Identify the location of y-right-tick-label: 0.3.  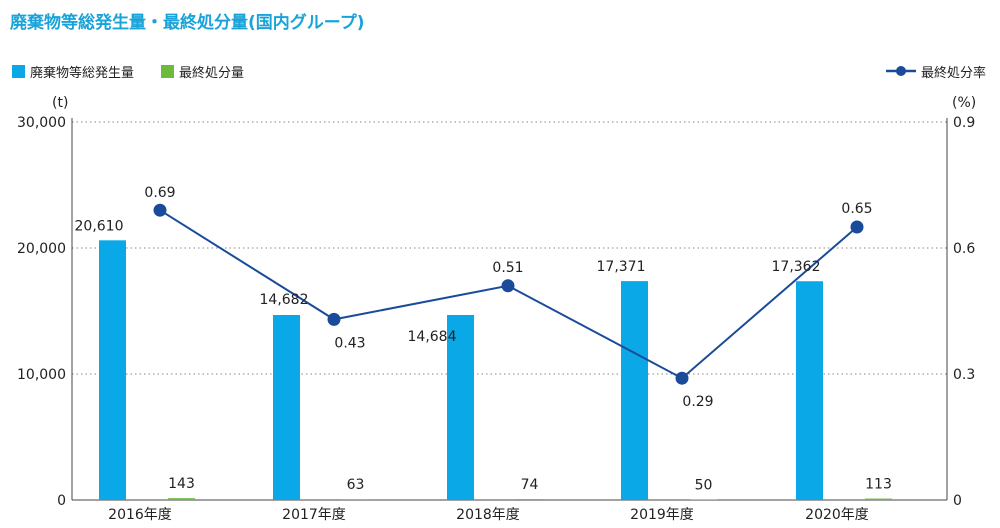
(964, 375).